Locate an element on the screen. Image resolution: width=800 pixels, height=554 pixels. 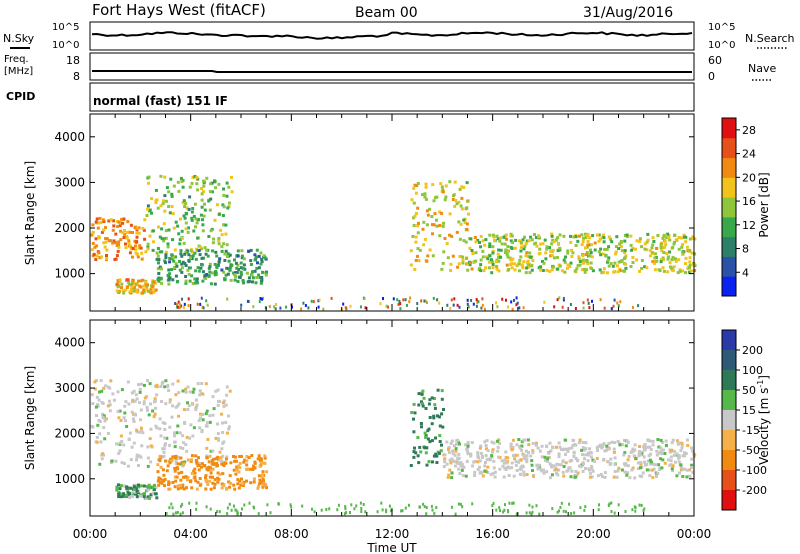
y-tick-label: 4000 is located at coordinates (69, 343).